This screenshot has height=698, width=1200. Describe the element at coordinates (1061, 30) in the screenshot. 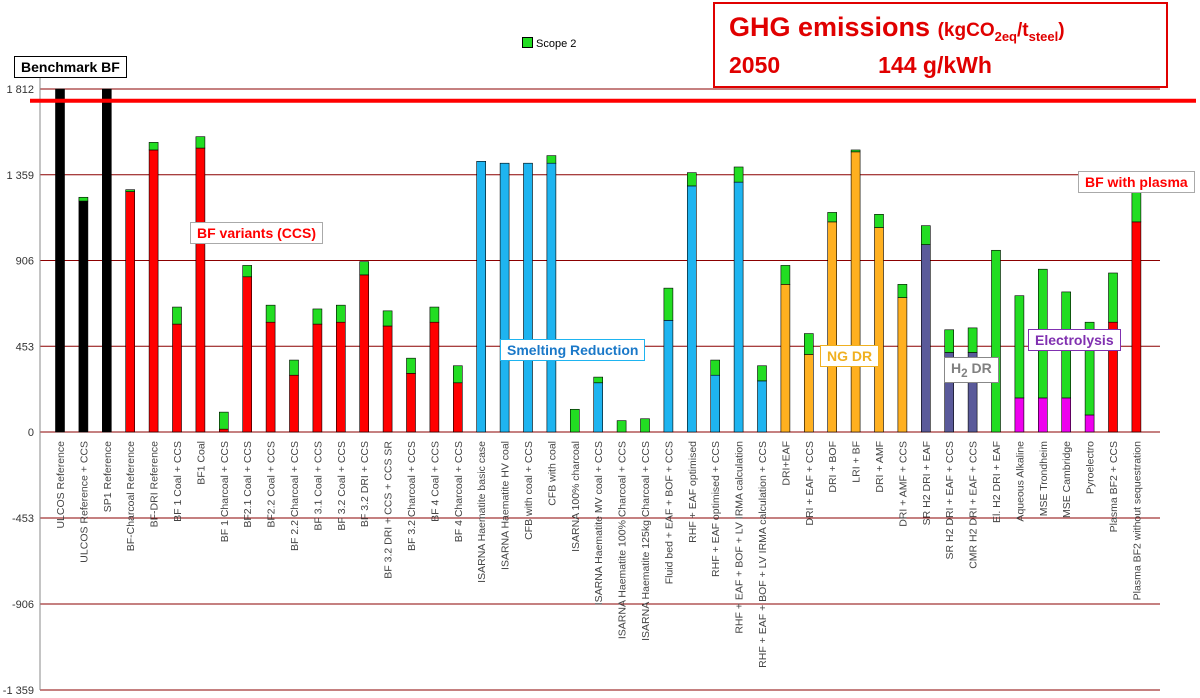

I see `unit-suffix: )` at that location.